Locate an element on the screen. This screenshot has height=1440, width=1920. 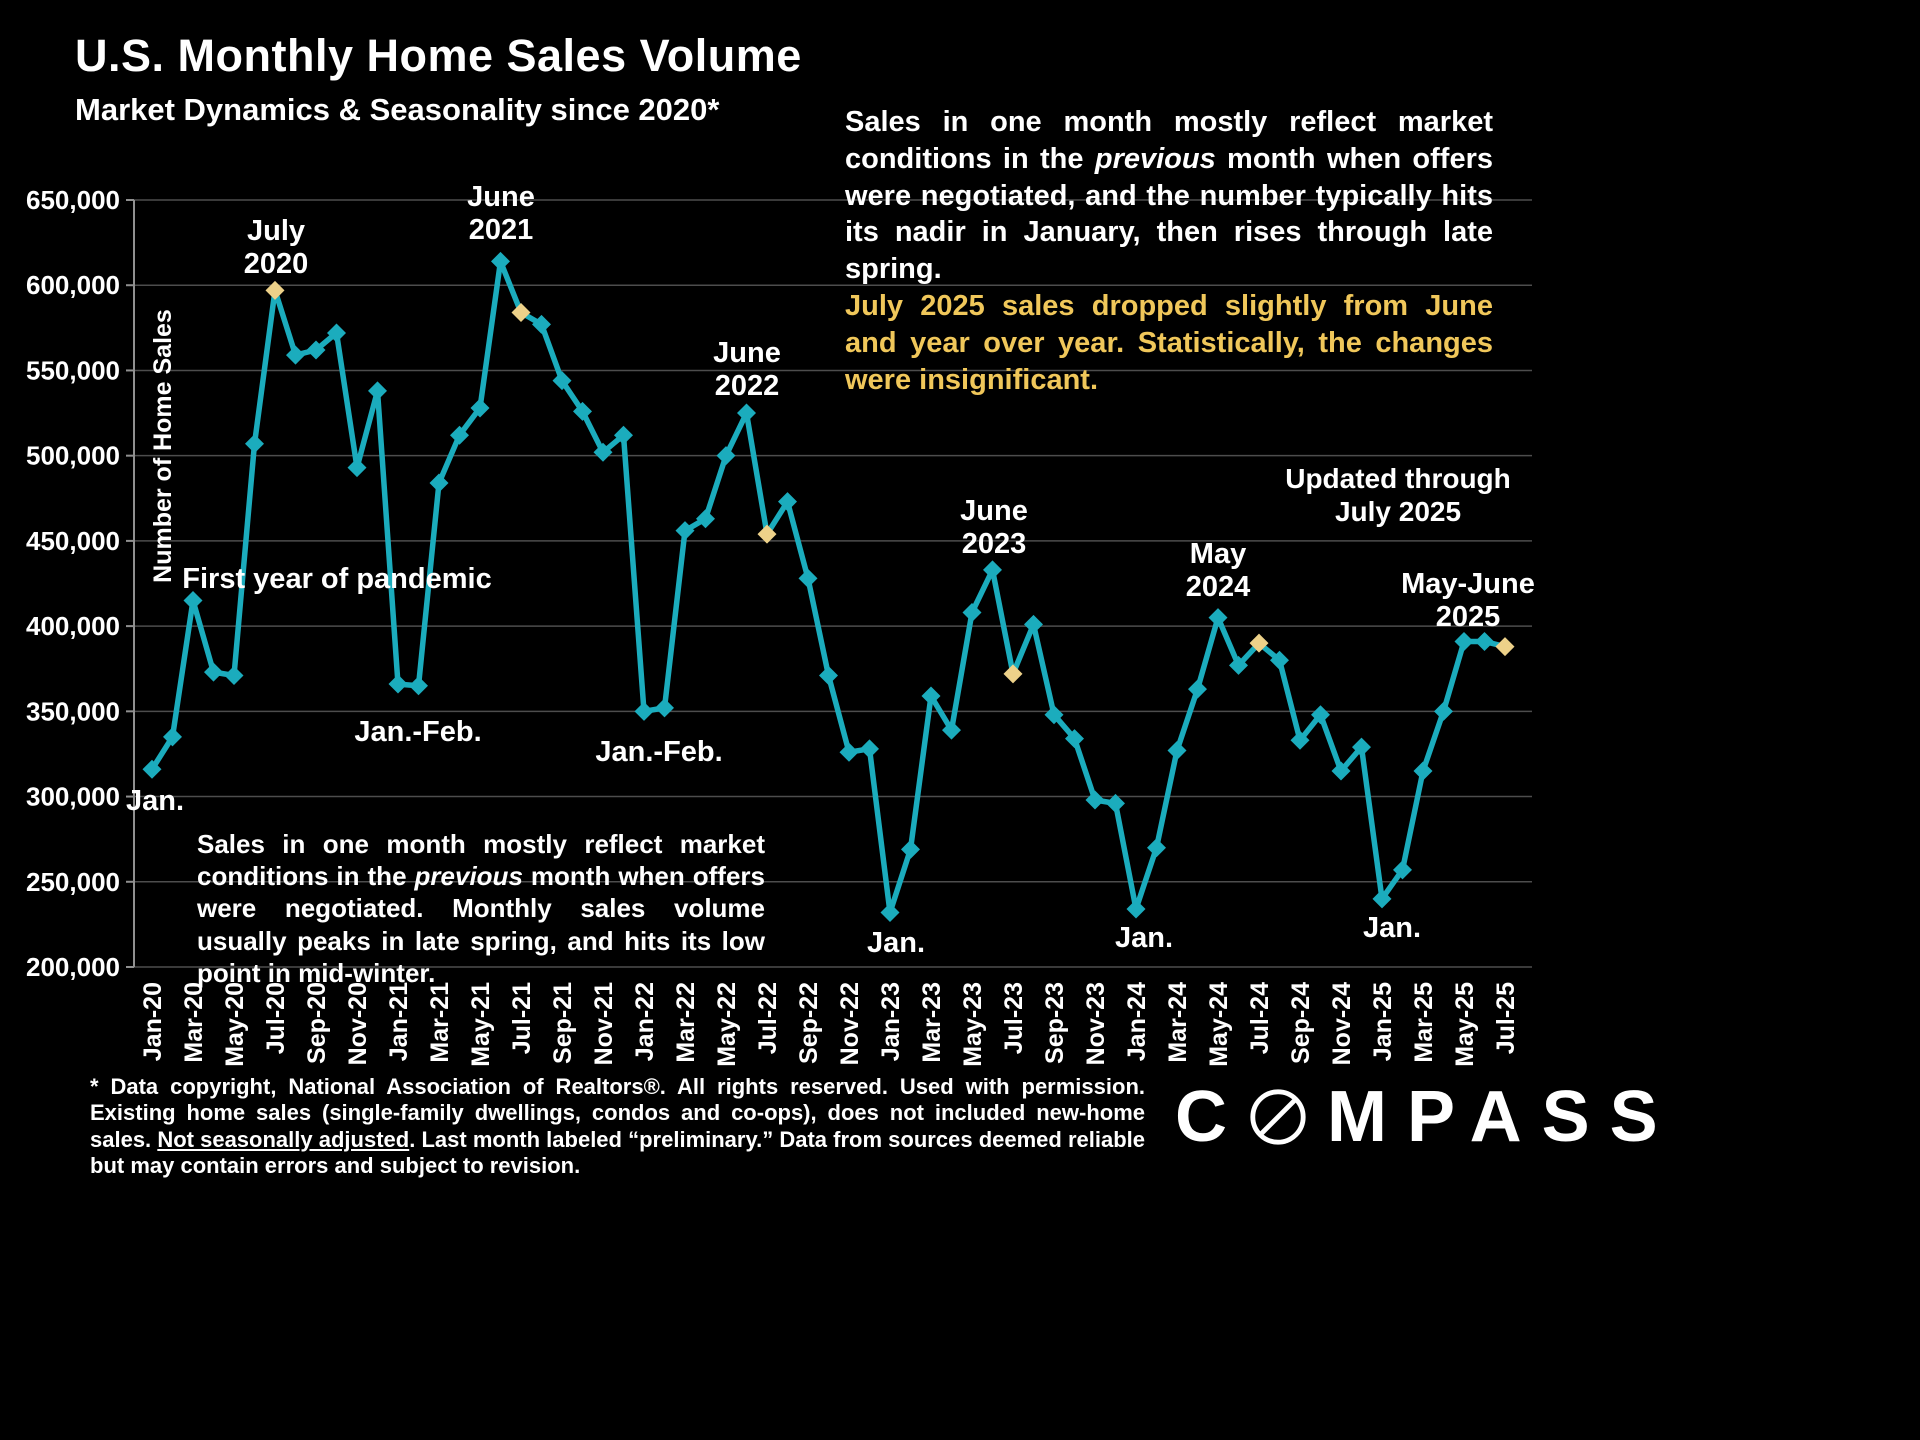
x-tick-label: May-24 is located at coordinates (1219, 1024).